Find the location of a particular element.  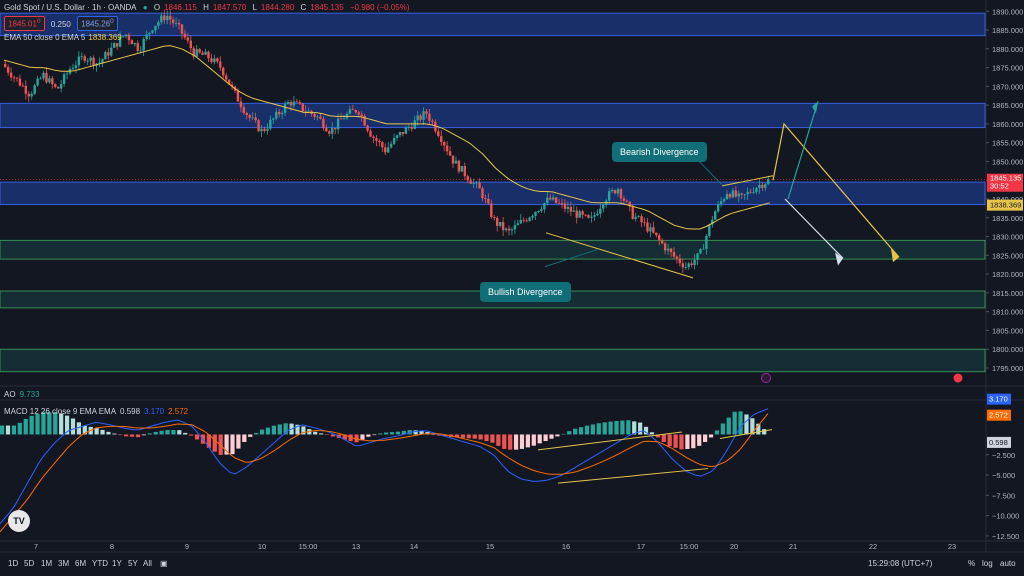

price-tick-label: 1835.000 is located at coordinates (1007, 218).